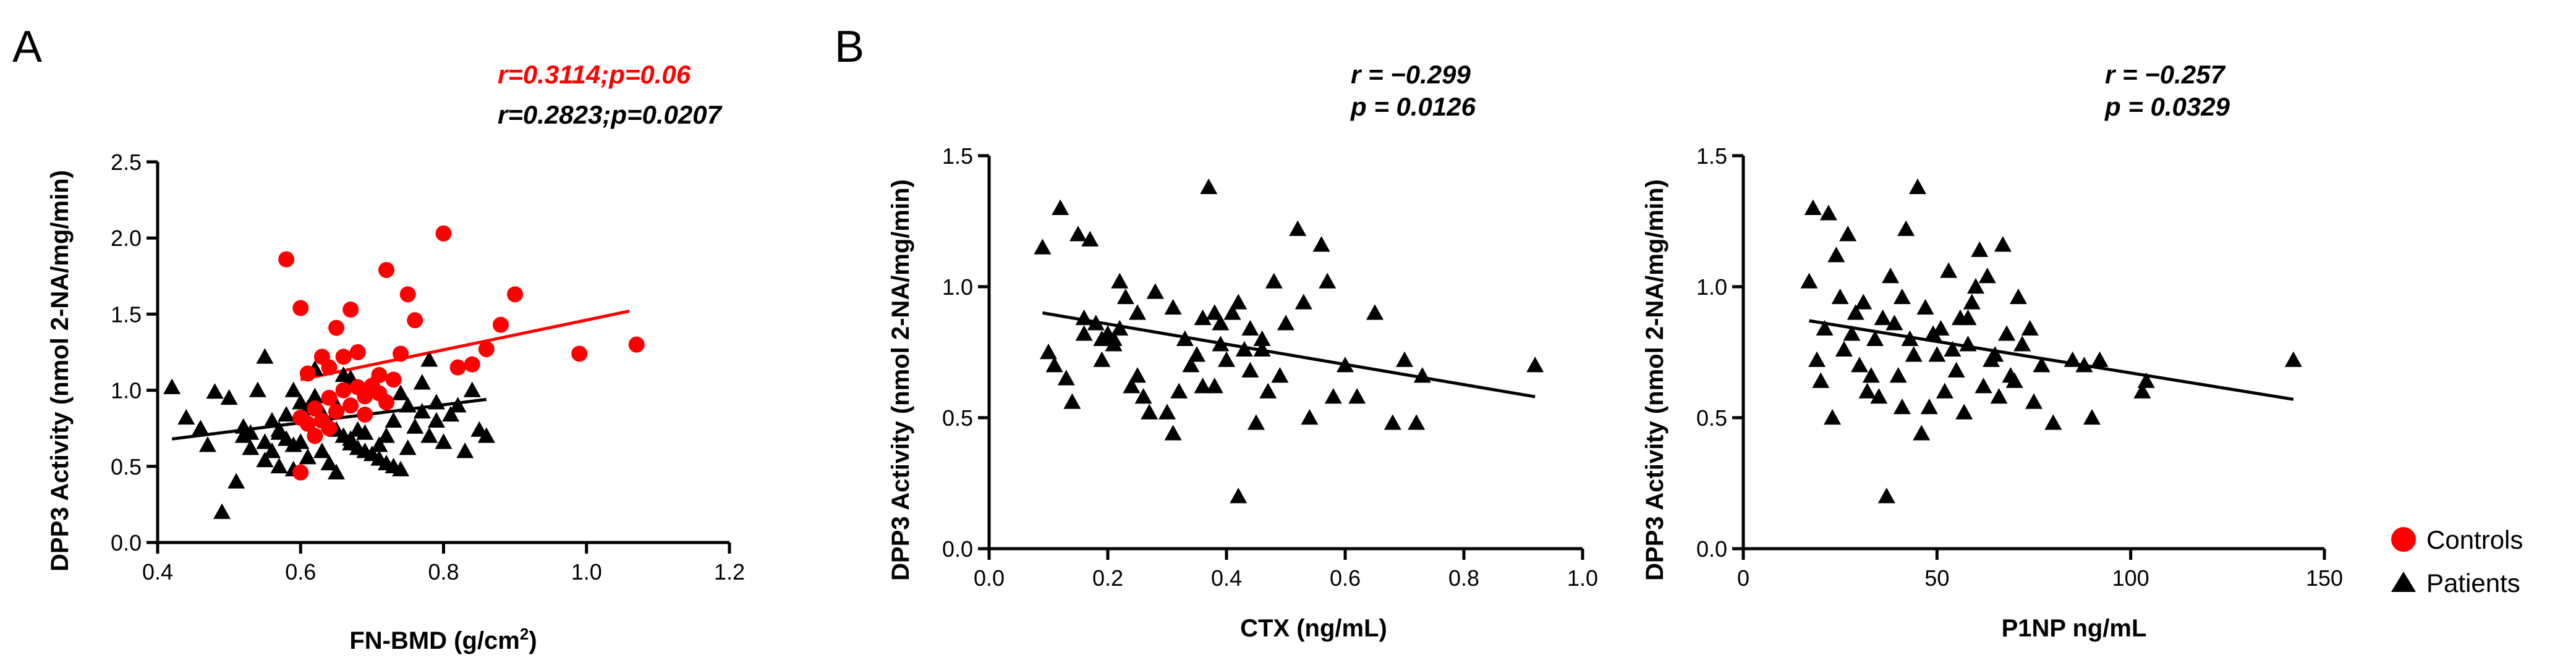 The height and width of the screenshot is (663, 2576). What do you see at coordinates (1313, 629) in the screenshot?
I see `panel-b1-x-axis-label: CTX (ng/mL)` at bounding box center [1313, 629].